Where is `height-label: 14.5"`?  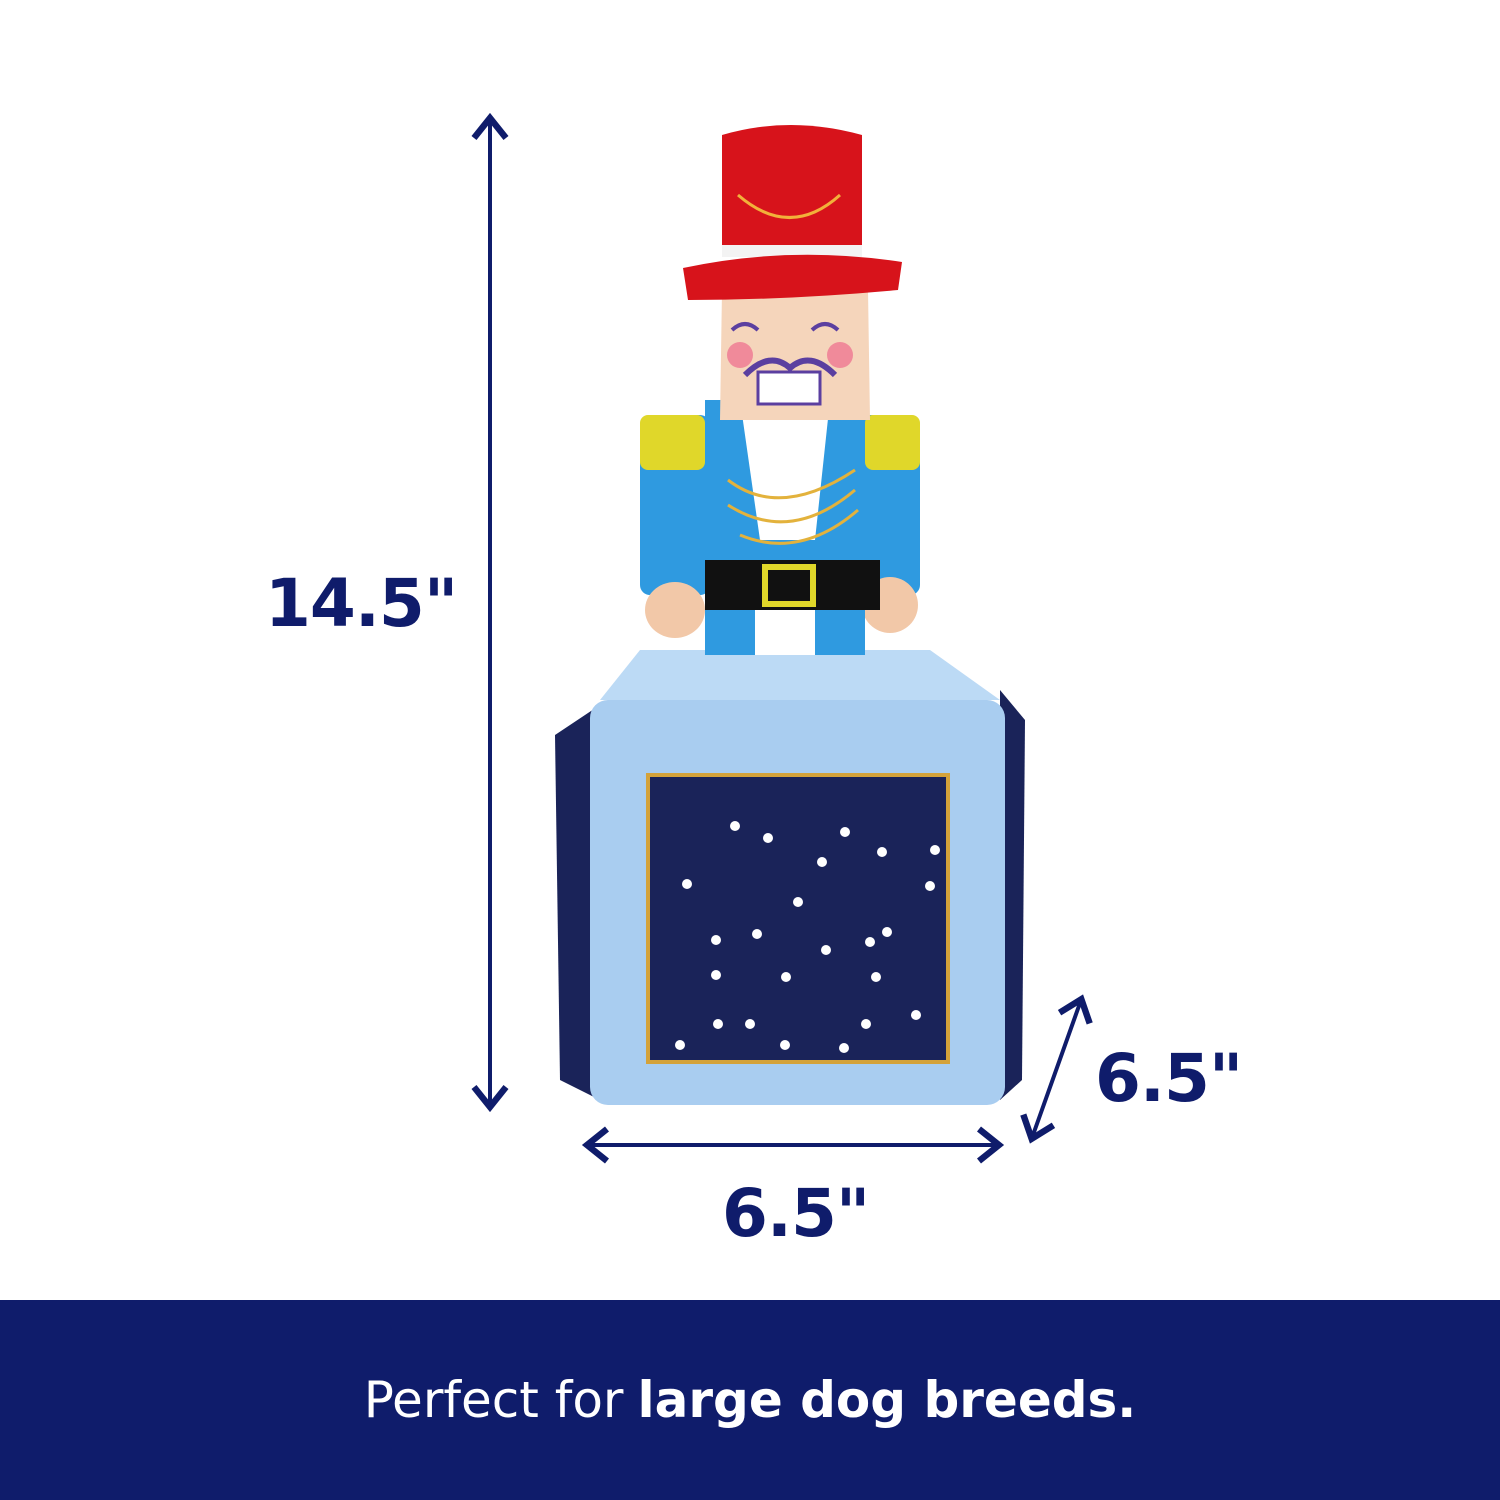 height-label: 14.5" is located at coordinates (361, 603).